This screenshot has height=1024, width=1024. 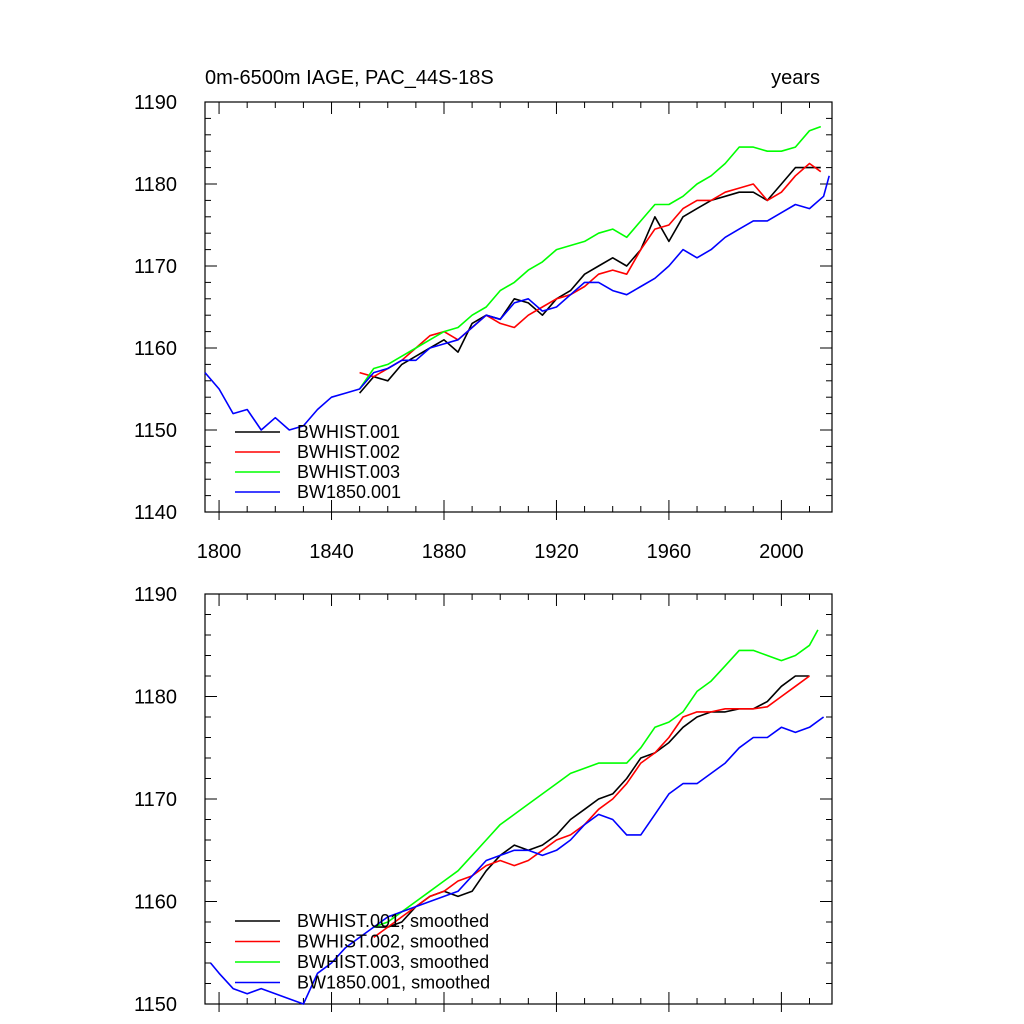 What do you see at coordinates (219, 552) in the screenshot?
I see `x-tick-label: 1800` at bounding box center [219, 552].